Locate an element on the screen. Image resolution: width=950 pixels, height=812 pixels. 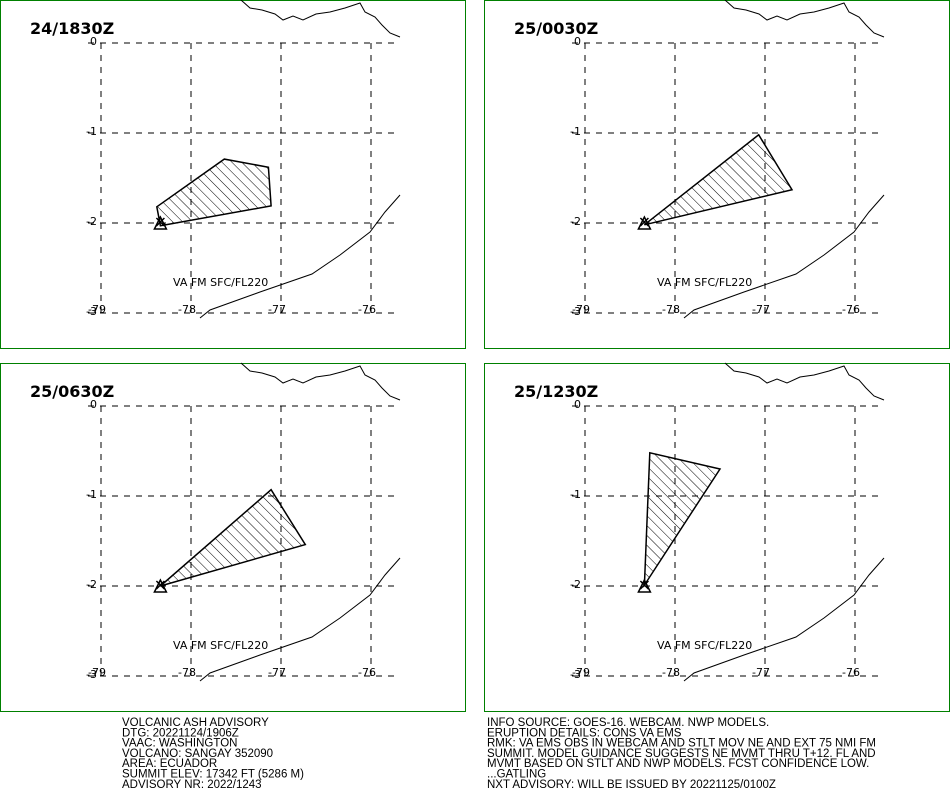
advisory-line: DTG: 20221124/1906Z is located at coordinates (180, 733).